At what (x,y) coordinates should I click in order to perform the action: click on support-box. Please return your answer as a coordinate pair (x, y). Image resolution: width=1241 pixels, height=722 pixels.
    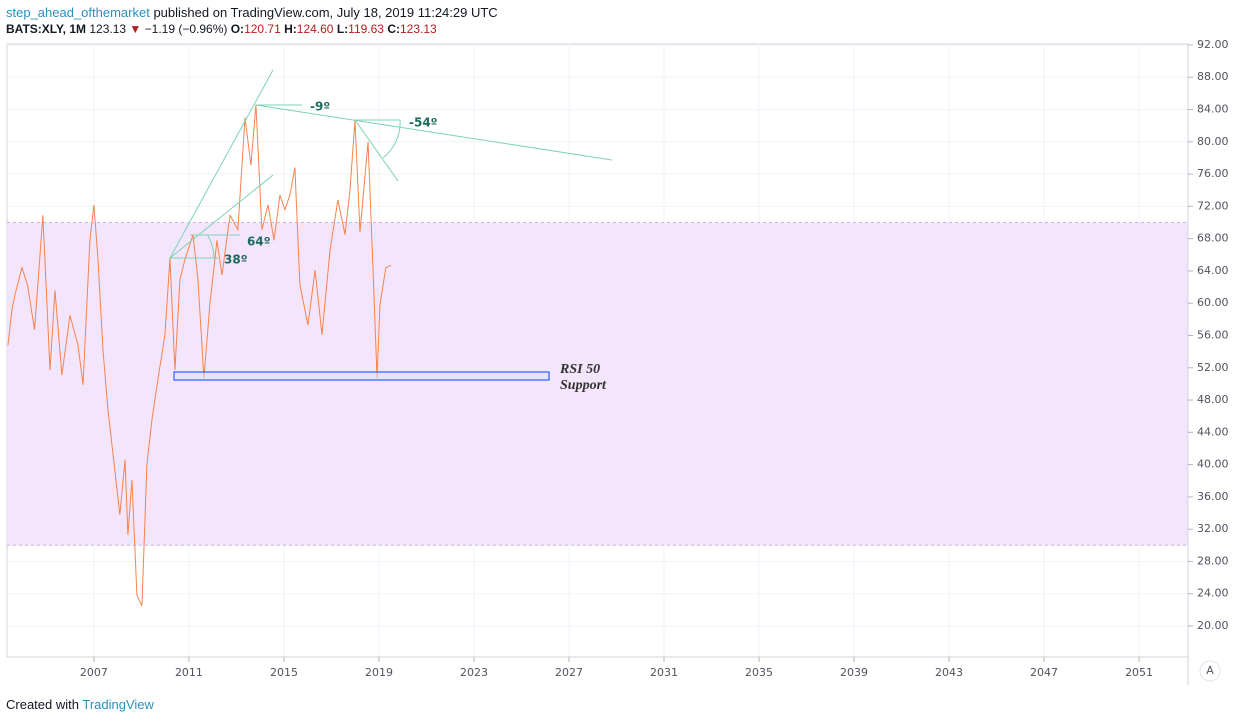
    Looking at the image, I should click on (361, 376).